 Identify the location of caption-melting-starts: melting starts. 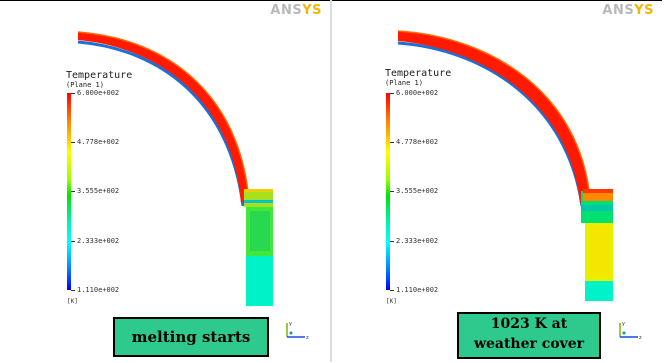
(191, 337).